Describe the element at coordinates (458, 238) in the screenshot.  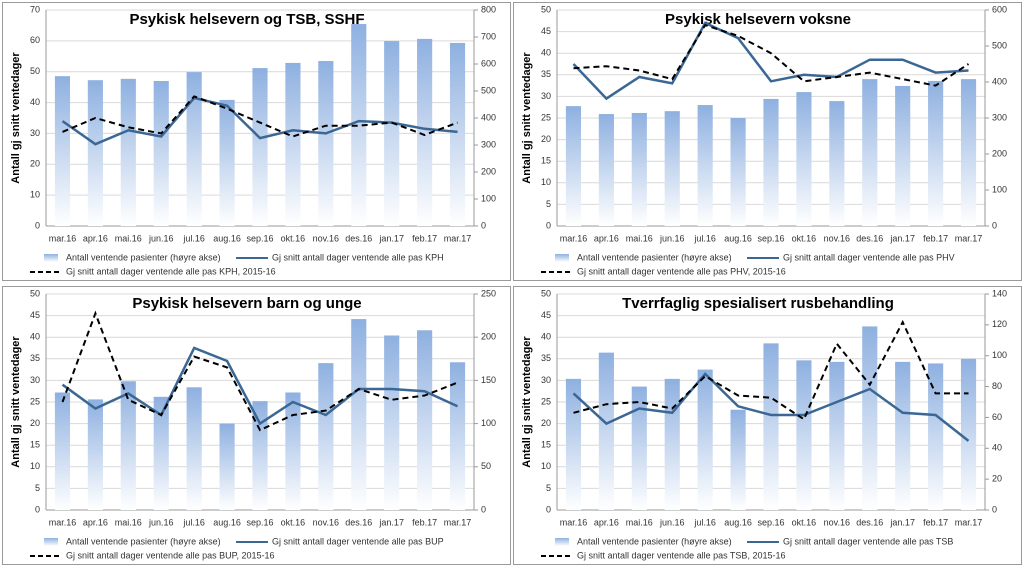
I see `x-tick-label: mar.17` at that location.